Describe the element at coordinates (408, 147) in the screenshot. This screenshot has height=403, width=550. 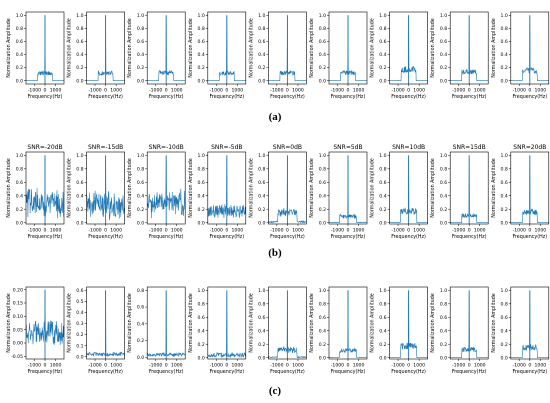
I see `subplot-title: SNR=10dB` at that location.